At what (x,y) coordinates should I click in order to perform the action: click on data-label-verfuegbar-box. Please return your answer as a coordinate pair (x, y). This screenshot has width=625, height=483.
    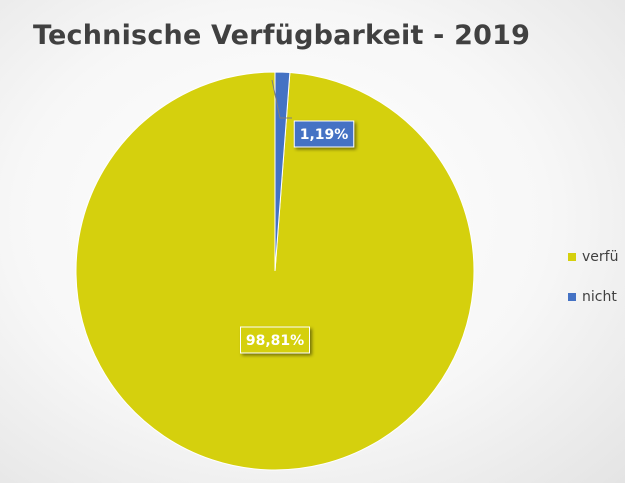
    Looking at the image, I should click on (275, 340).